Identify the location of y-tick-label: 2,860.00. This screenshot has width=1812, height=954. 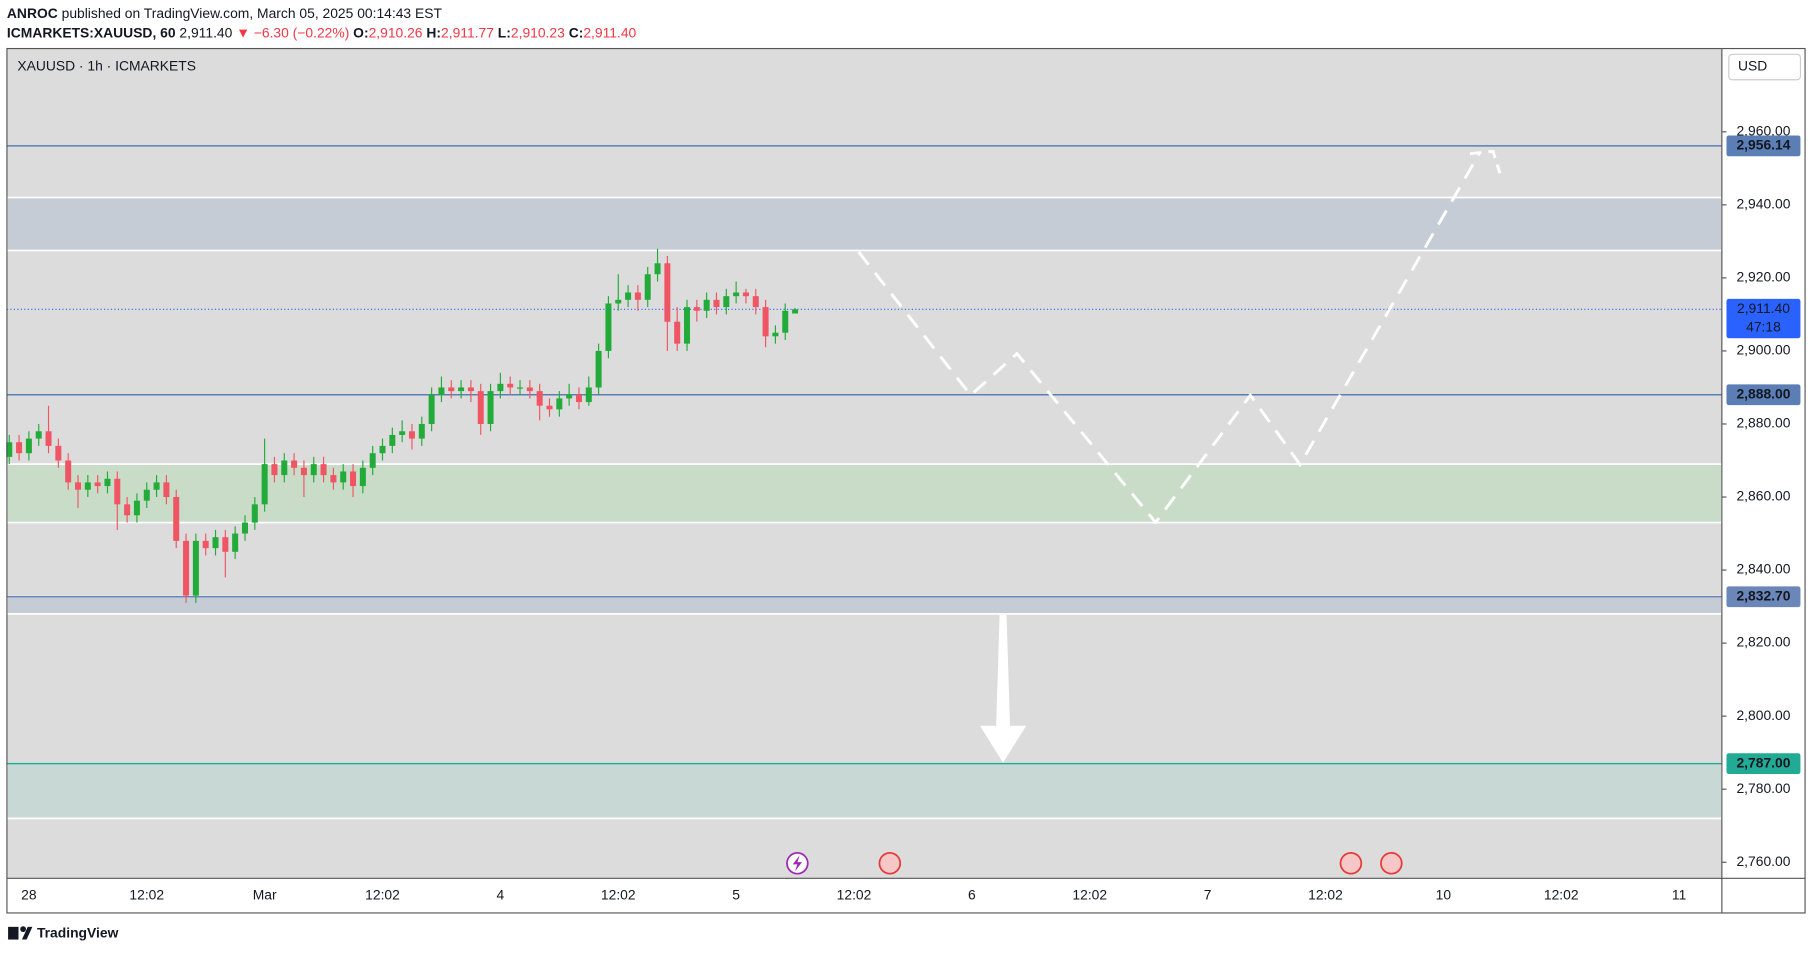
(1763, 496).